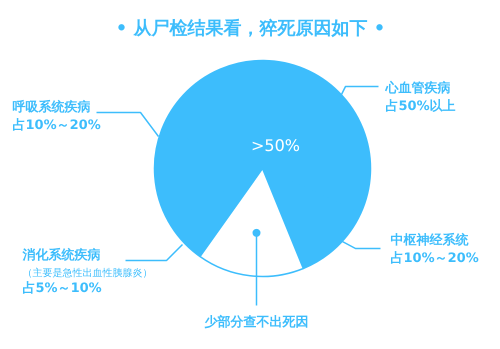  I want to click on text: 占5%～10%, so click(62, 288).